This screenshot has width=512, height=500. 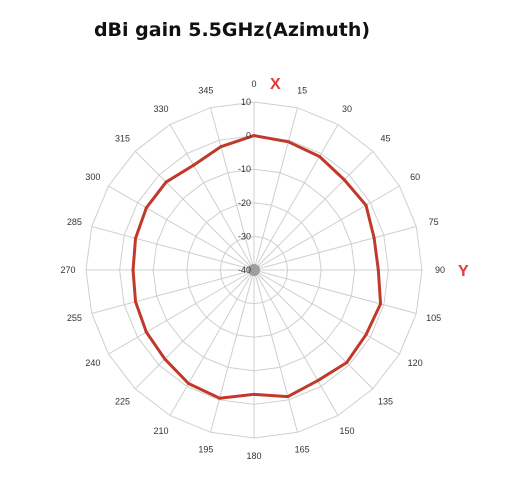 What do you see at coordinates (415, 177) in the screenshot?
I see `angle-tick-label: 60` at bounding box center [415, 177].